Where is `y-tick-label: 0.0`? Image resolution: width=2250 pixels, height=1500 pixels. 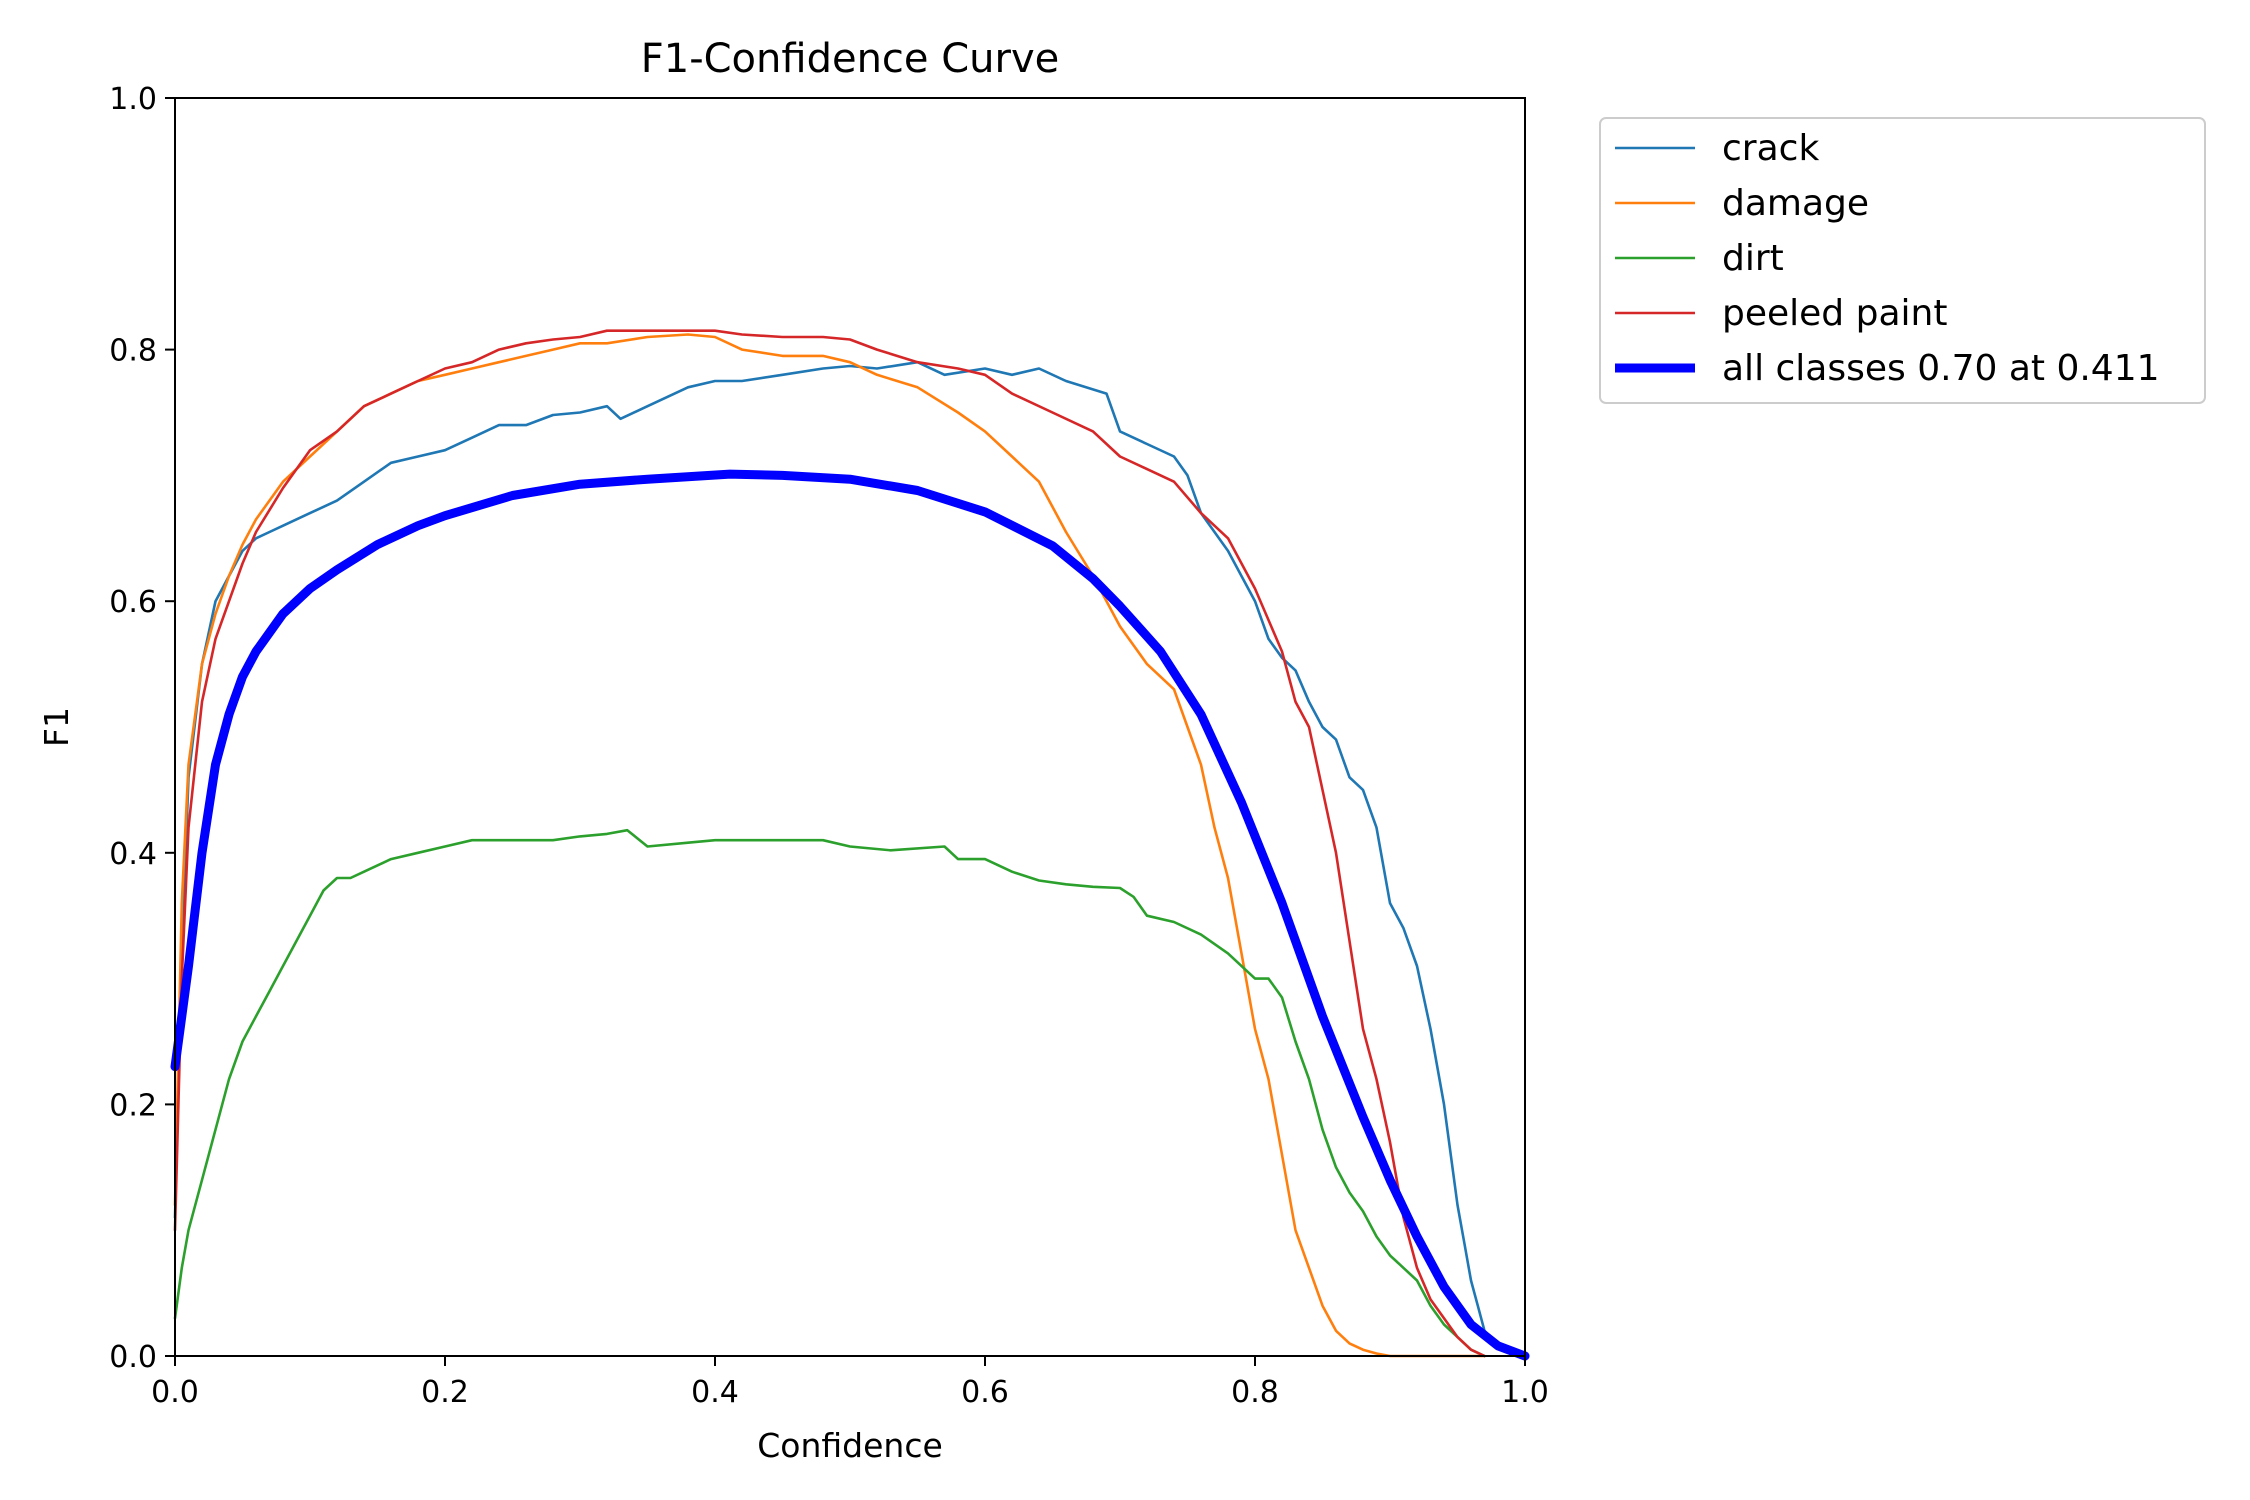
y-tick-label: 0.0 is located at coordinates (133, 1357).